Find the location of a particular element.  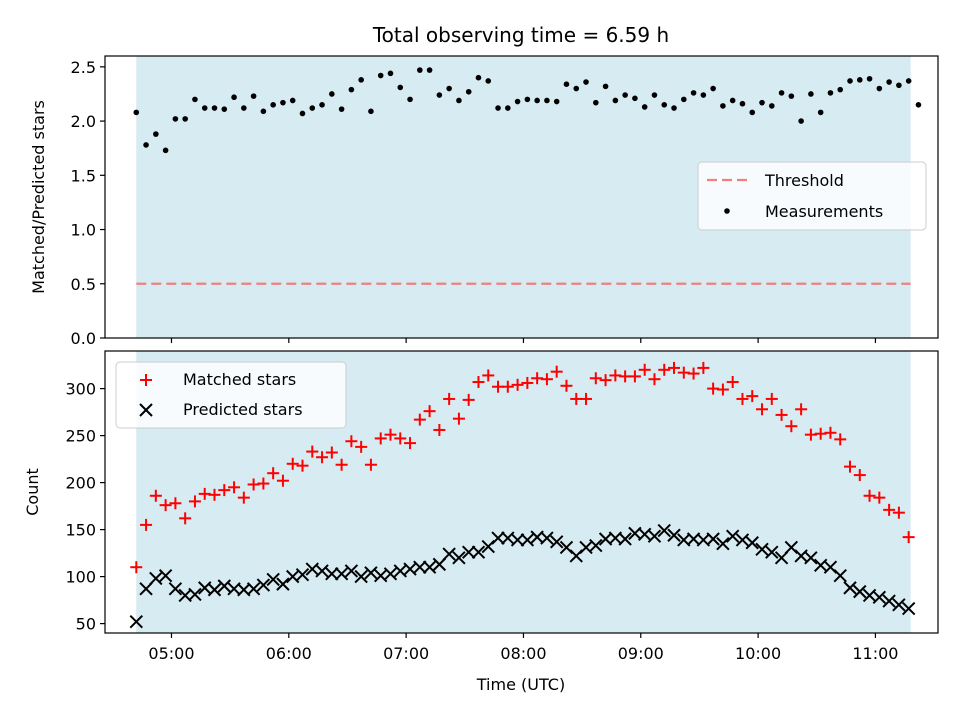

x-tick-label: 06:00 is located at coordinates (289, 653).